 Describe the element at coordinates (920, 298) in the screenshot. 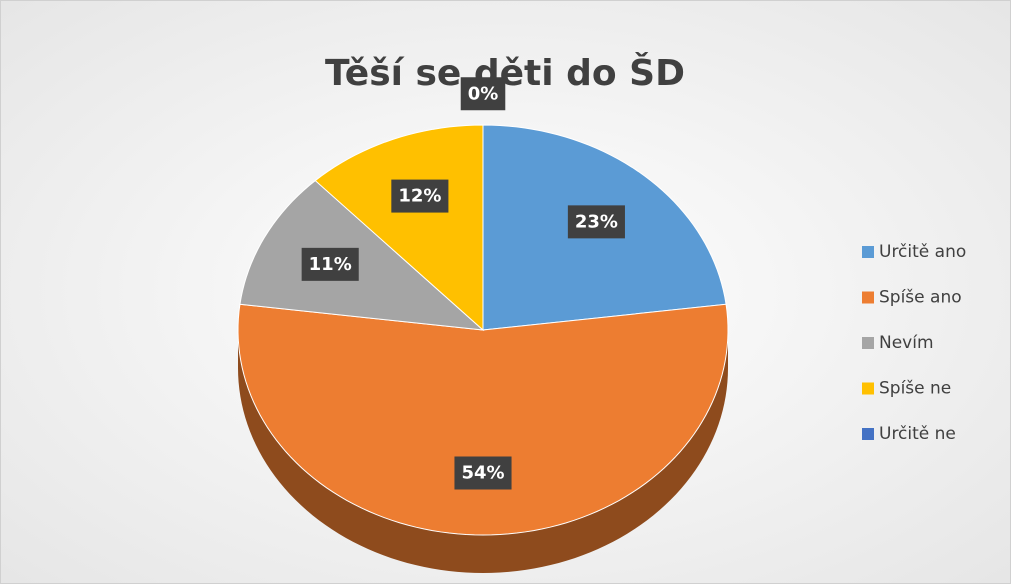

I see `legend-label: Spíše ano` at that location.